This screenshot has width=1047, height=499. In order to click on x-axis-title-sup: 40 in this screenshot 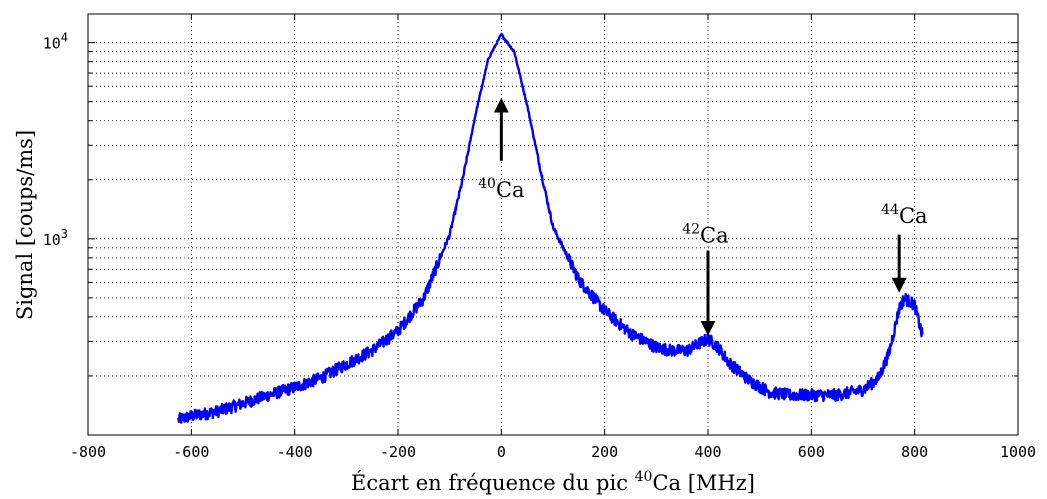, I will do `click(644, 477)`.